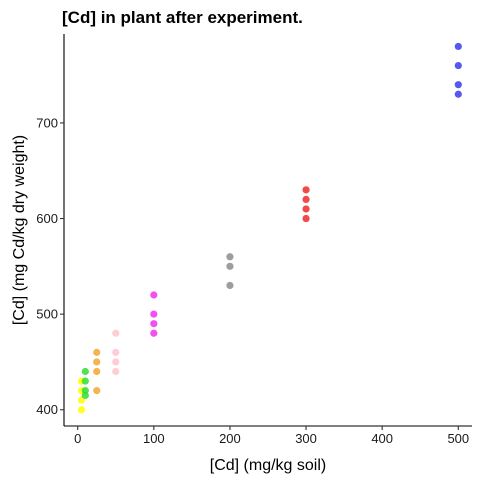 Image resolution: width=480 pixels, height=480 pixels. Describe the element at coordinates (230, 438) in the screenshot. I see `x-tick-label: 200` at that location.